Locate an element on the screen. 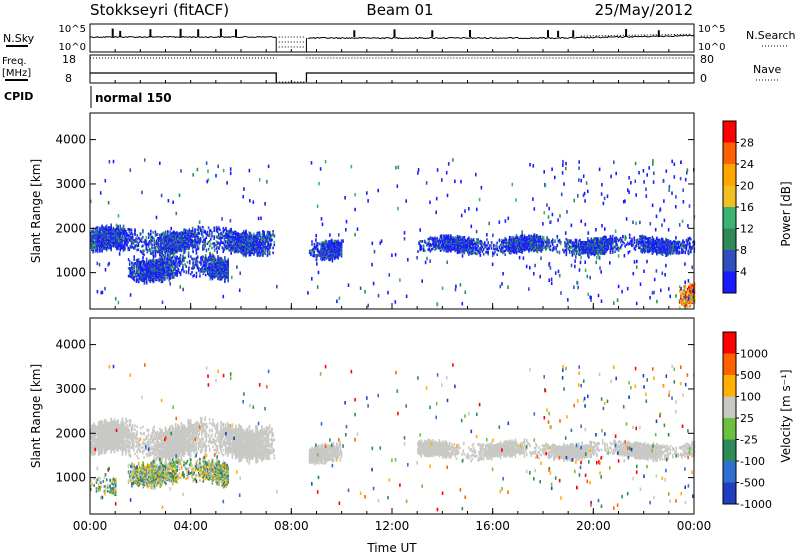 The width and height of the screenshot is (800, 554). cpid-value: normal 150 is located at coordinates (133, 98).